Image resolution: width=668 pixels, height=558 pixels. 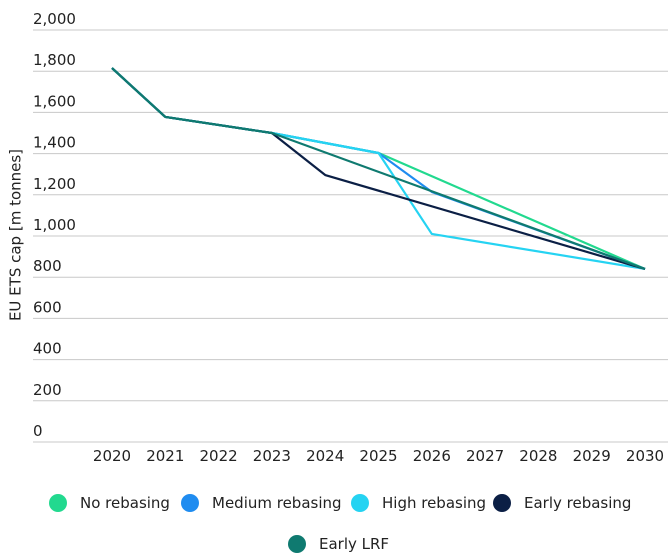 I want to click on x-tick-label: 2021, so click(x=165, y=456).